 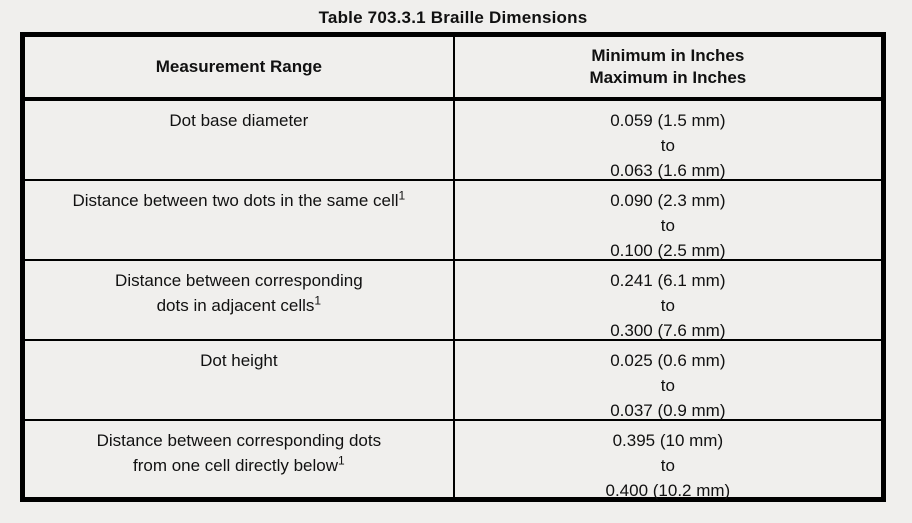 I want to click on range-cell: 0.090 (2.3 mm) to 0.100 (2.5 mm), so click(x=668, y=220).